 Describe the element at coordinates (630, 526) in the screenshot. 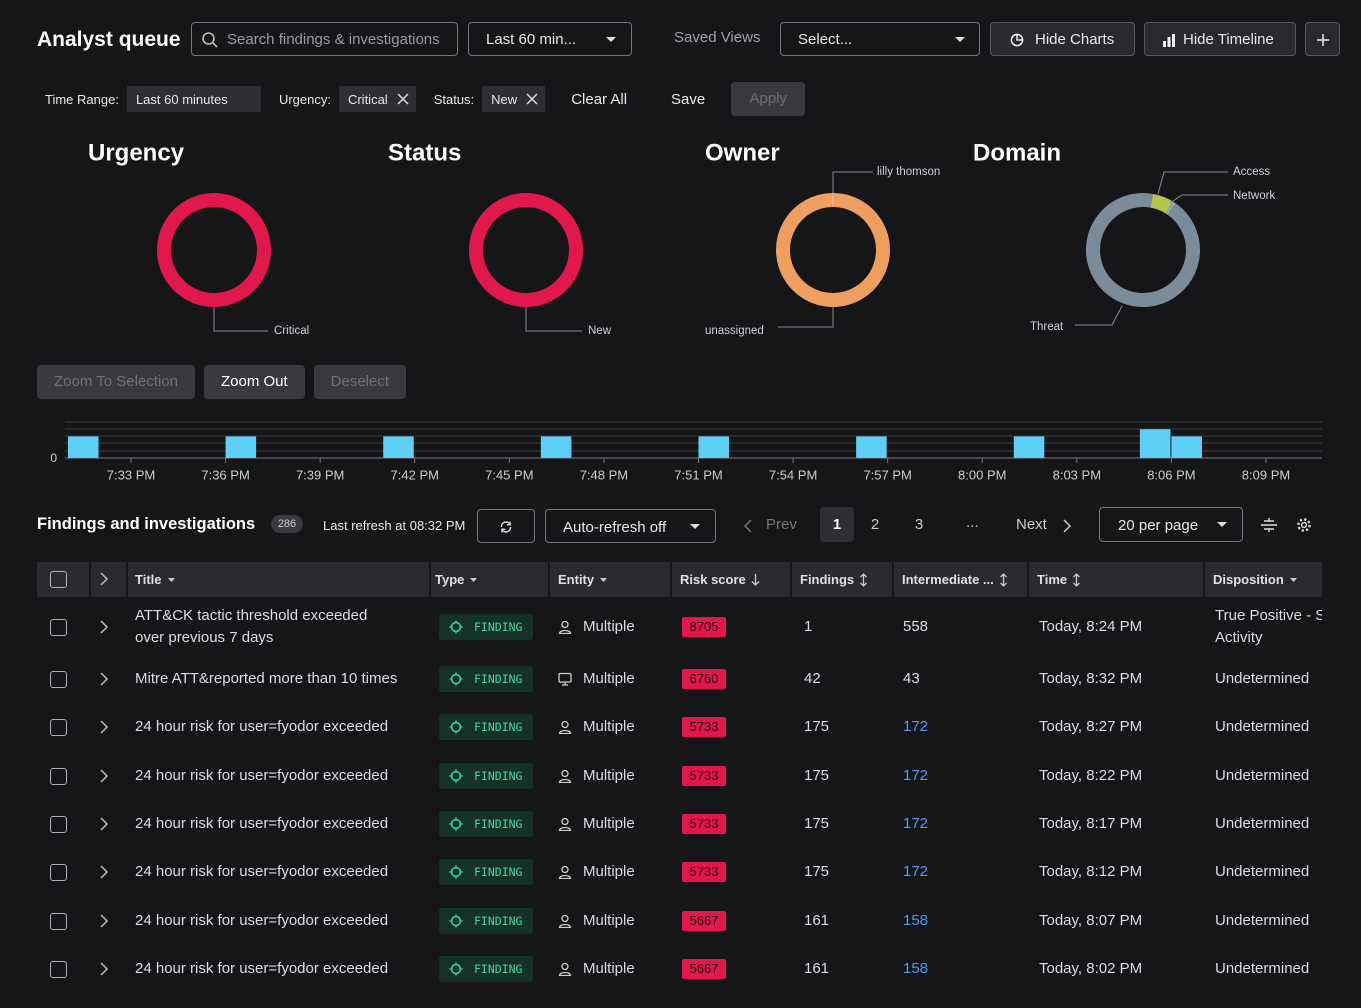

I see `auto-refresh-select: Auto-refresh off` at that location.